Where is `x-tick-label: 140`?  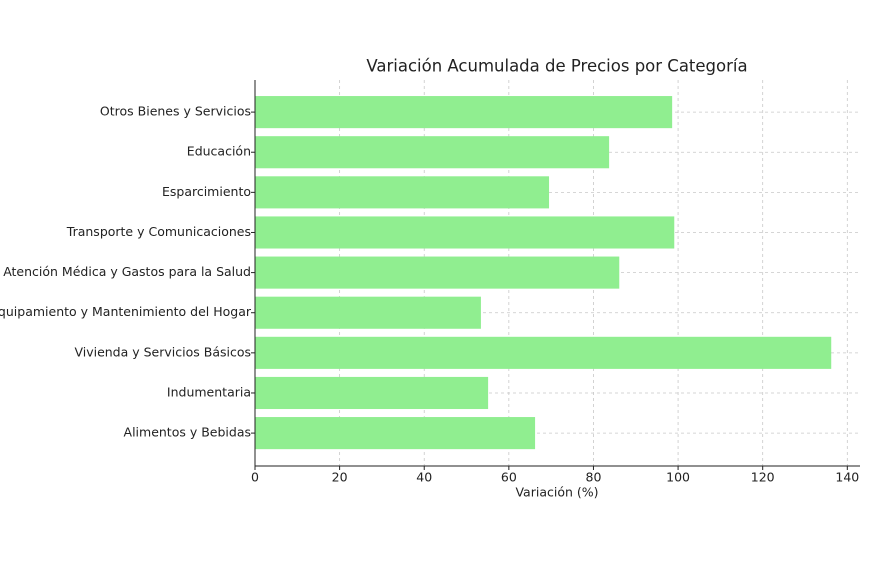
x-tick-label: 140 is located at coordinates (847, 477).